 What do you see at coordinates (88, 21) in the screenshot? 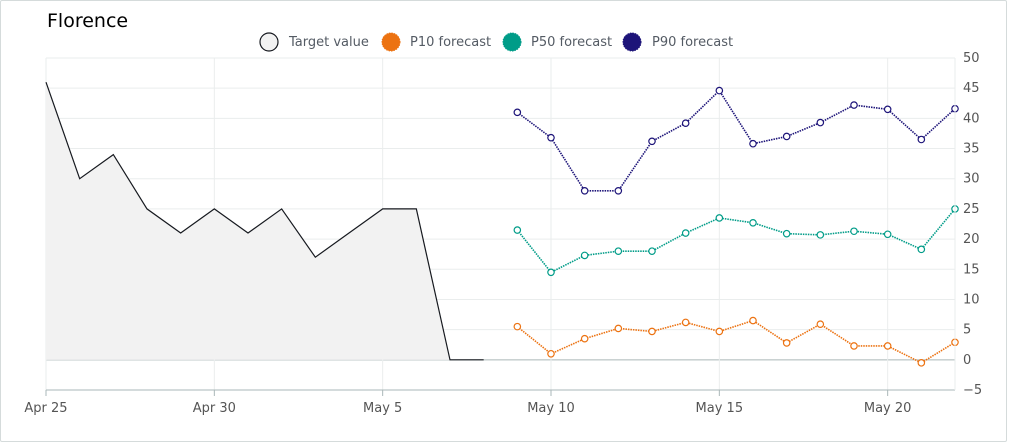
I see `chart-title: Florence` at bounding box center [88, 21].